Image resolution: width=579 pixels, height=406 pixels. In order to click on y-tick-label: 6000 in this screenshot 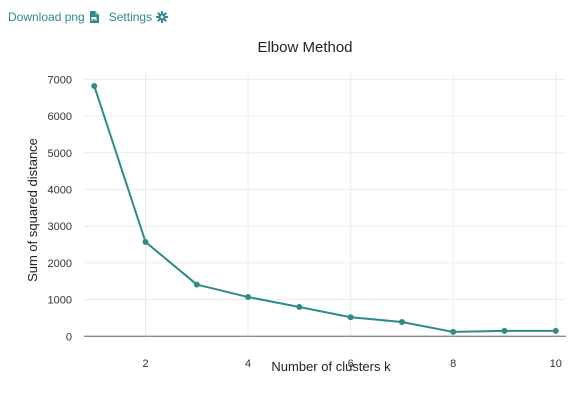, I will do `click(60, 117)`.